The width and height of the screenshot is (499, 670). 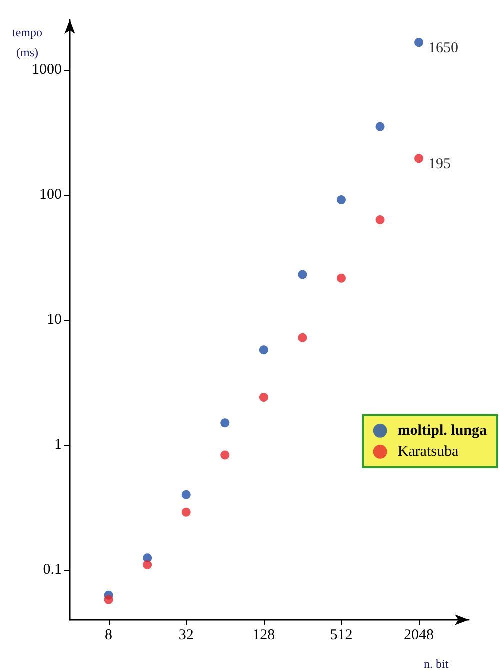 What do you see at coordinates (264, 636) in the screenshot?
I see `x-tick-label: 128` at bounding box center [264, 636].